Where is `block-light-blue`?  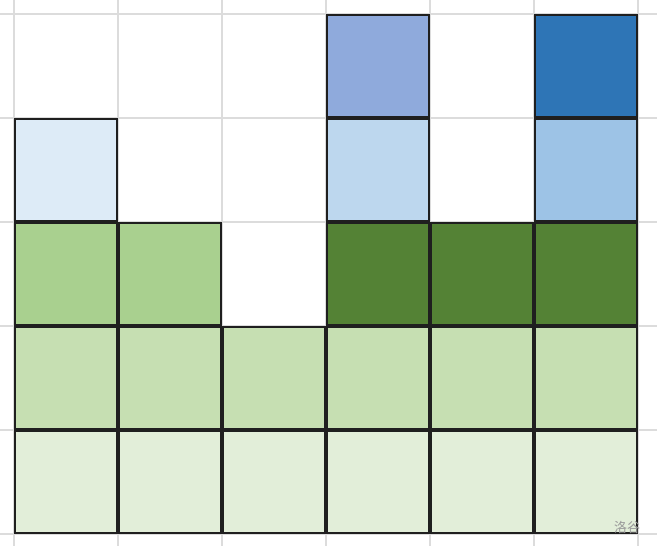 block-light-blue is located at coordinates (378, 170).